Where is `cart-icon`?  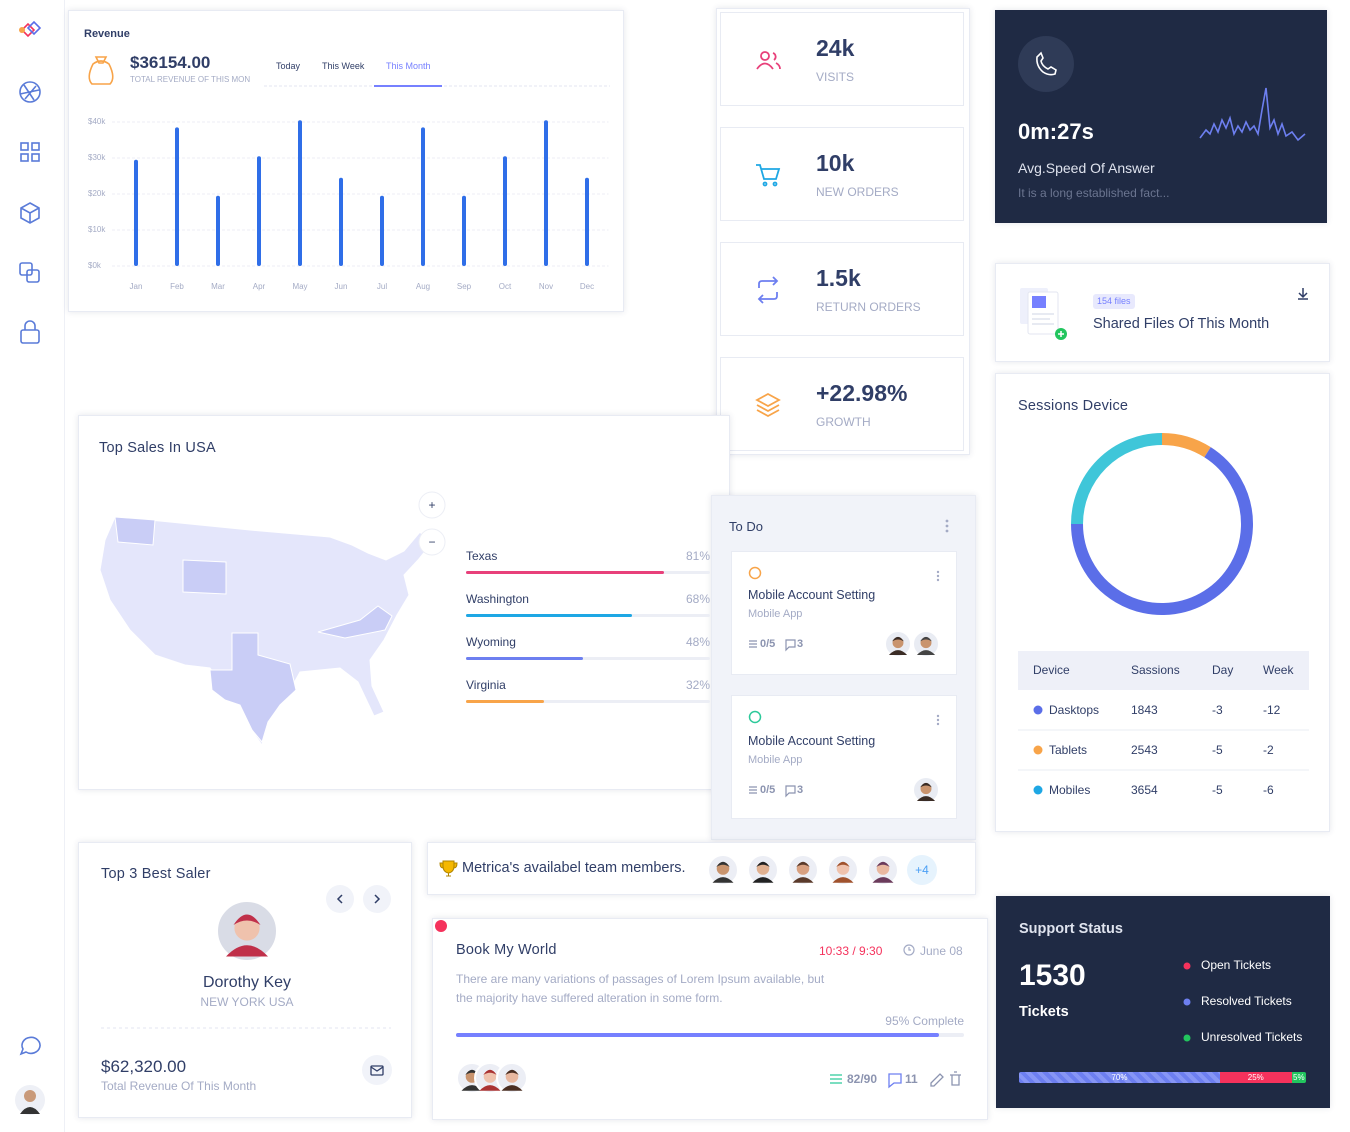 cart-icon is located at coordinates (768, 175).